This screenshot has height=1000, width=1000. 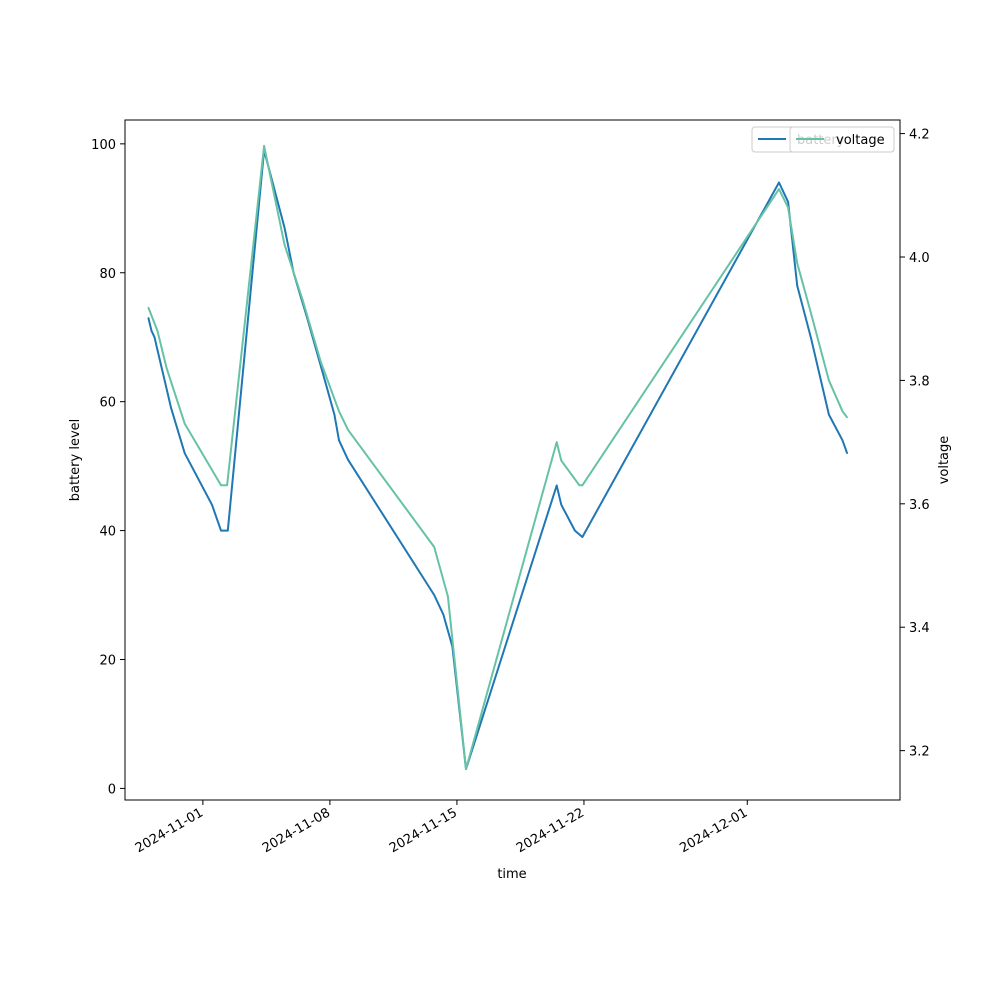 What do you see at coordinates (108, 467) in the screenshot?
I see `y-axis-left: 0 20 40 60 80 100` at bounding box center [108, 467].